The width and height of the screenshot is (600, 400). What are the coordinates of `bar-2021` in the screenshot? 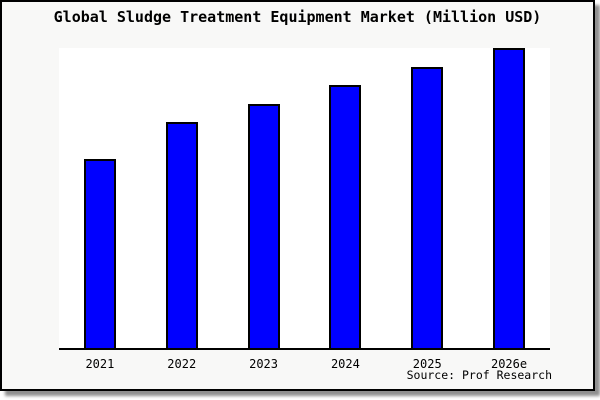 It's located at (99, 253).